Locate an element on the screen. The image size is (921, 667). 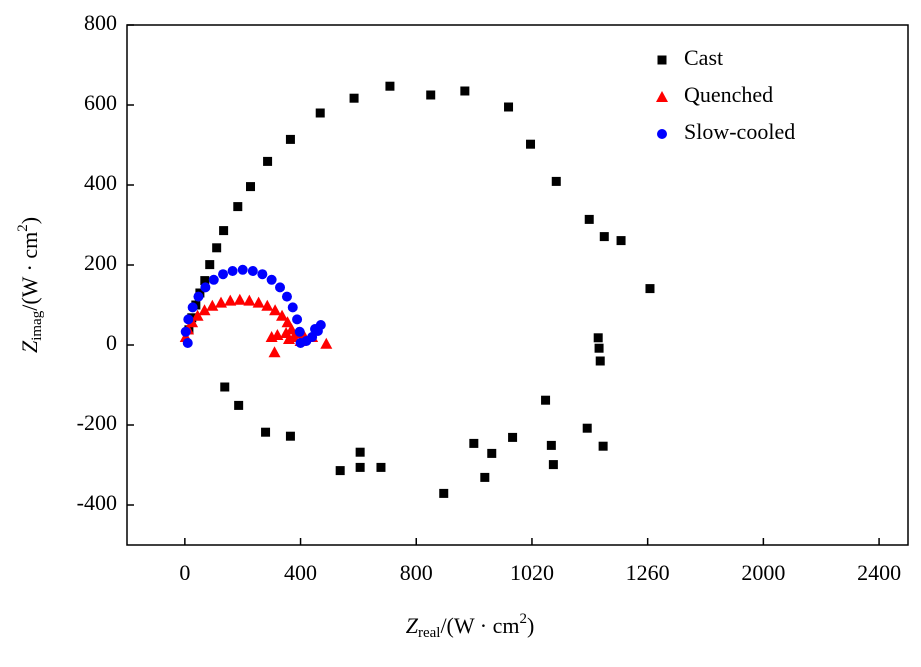
x-label-main: Z is located at coordinates (412, 625).